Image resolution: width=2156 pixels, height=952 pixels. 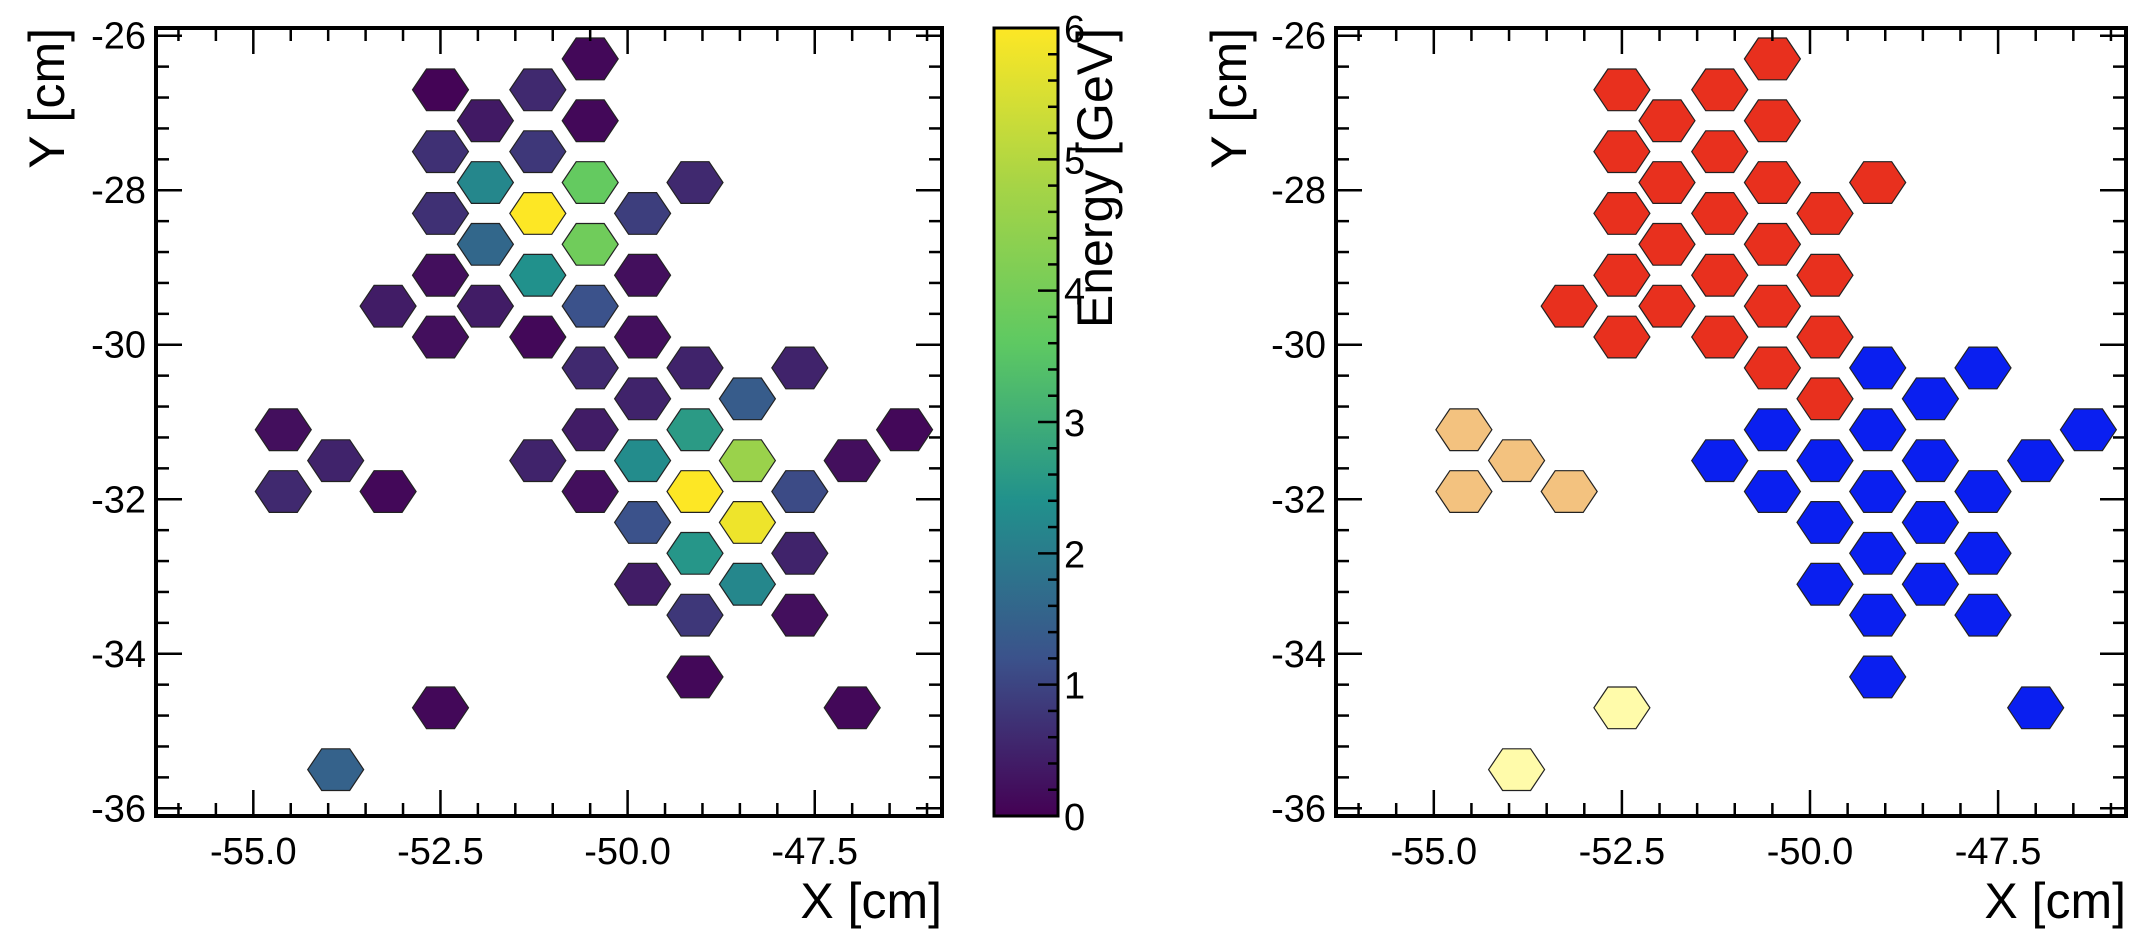 What do you see at coordinates (118, 655) in the screenshot?
I see `energy-map-y-tick-label: -34` at bounding box center [118, 655].